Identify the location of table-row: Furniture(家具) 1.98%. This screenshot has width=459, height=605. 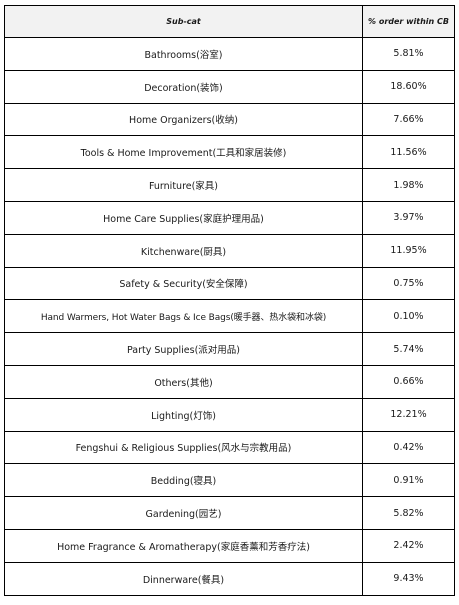
(229, 185).